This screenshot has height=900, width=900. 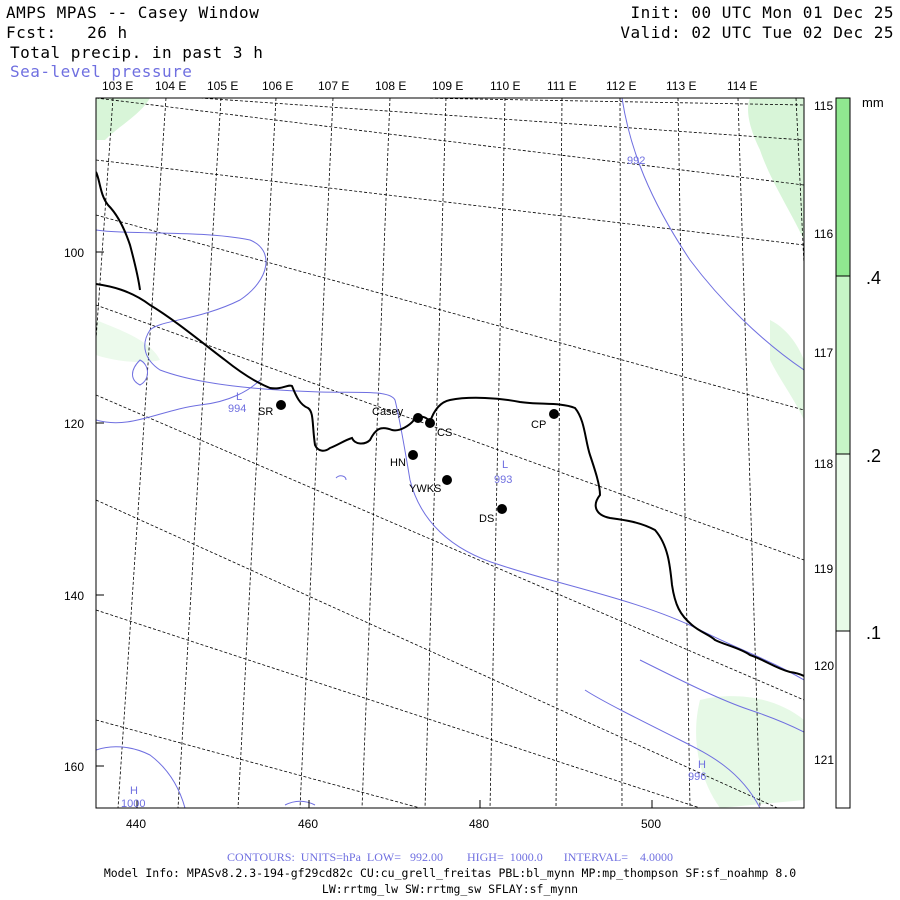 What do you see at coordinates (503, 480) in the screenshot?
I see `isobar-label: 993` at bounding box center [503, 480].